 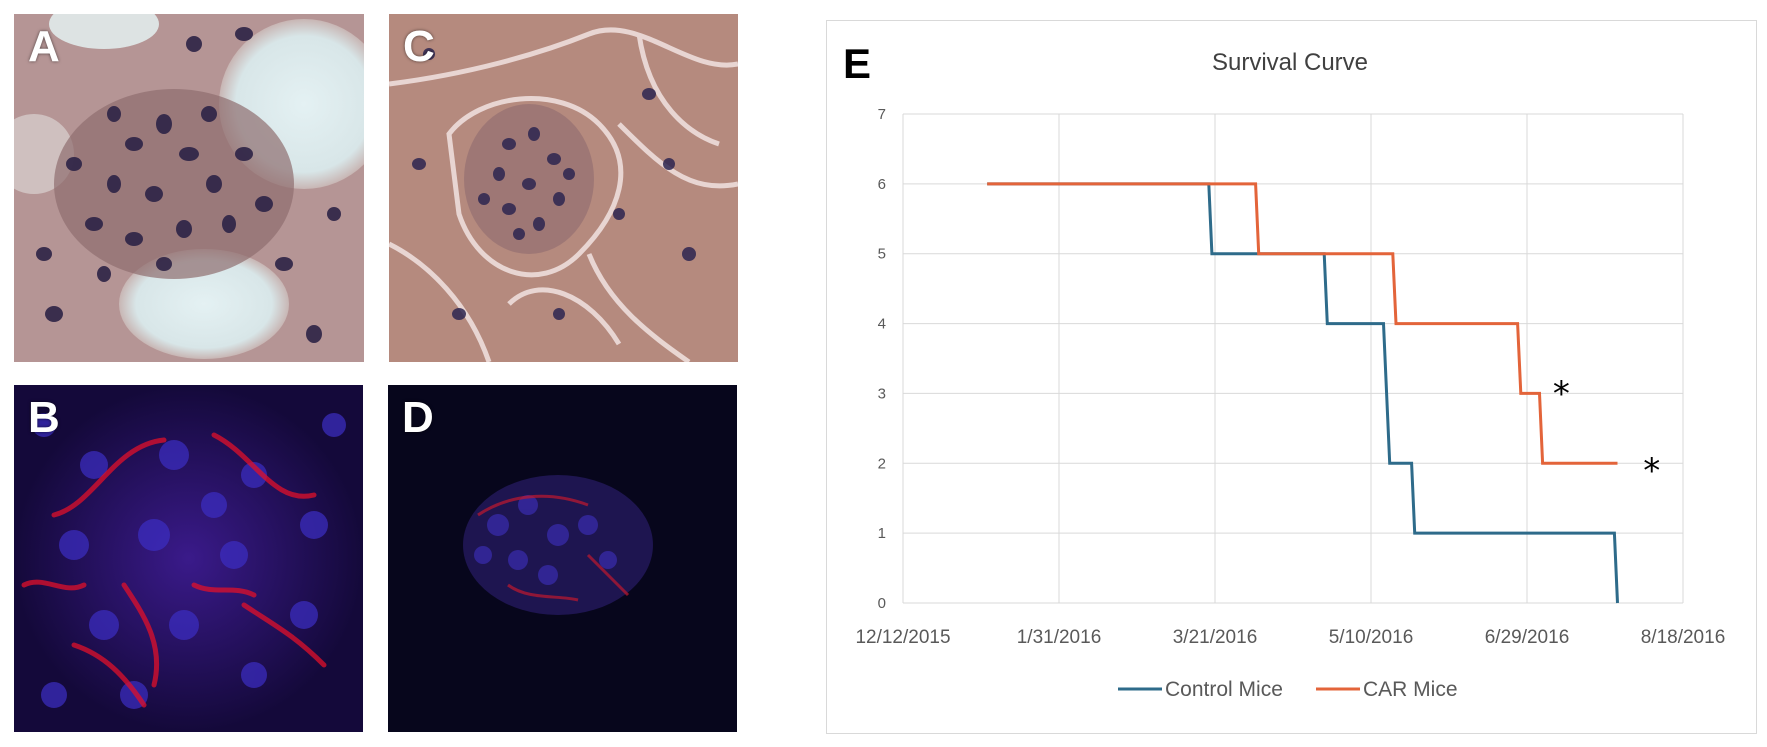 What do you see at coordinates (418, 417) in the screenshot?
I see `panel-letter-d: D` at bounding box center [418, 417].